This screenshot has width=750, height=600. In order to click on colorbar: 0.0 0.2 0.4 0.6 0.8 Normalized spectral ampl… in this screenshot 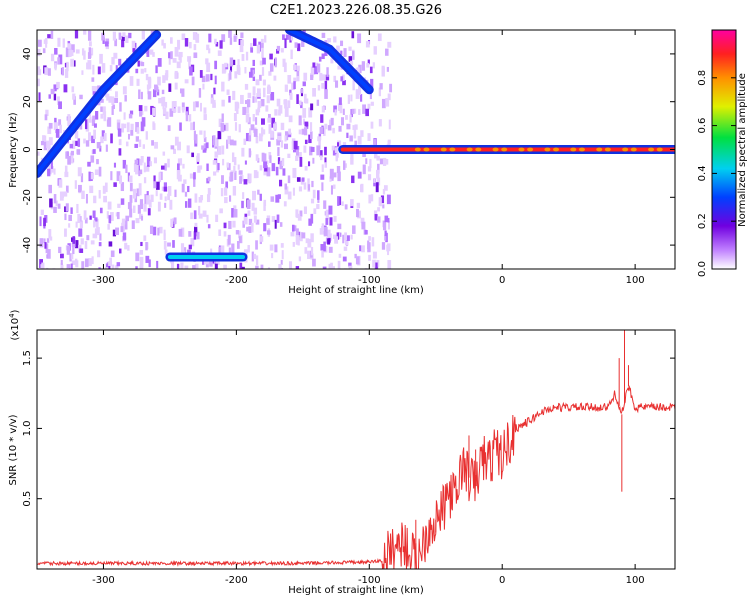, I will do `click(722, 153)`.